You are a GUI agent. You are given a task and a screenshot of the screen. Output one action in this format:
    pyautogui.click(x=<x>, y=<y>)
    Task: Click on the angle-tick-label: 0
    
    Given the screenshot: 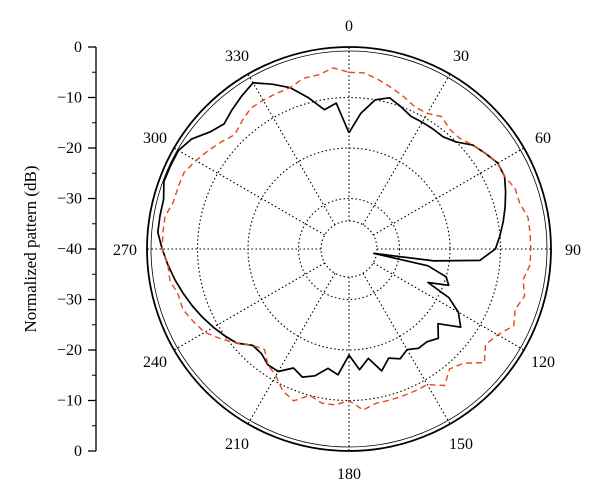 What is the action you would take?
    pyautogui.click(x=349, y=26)
    